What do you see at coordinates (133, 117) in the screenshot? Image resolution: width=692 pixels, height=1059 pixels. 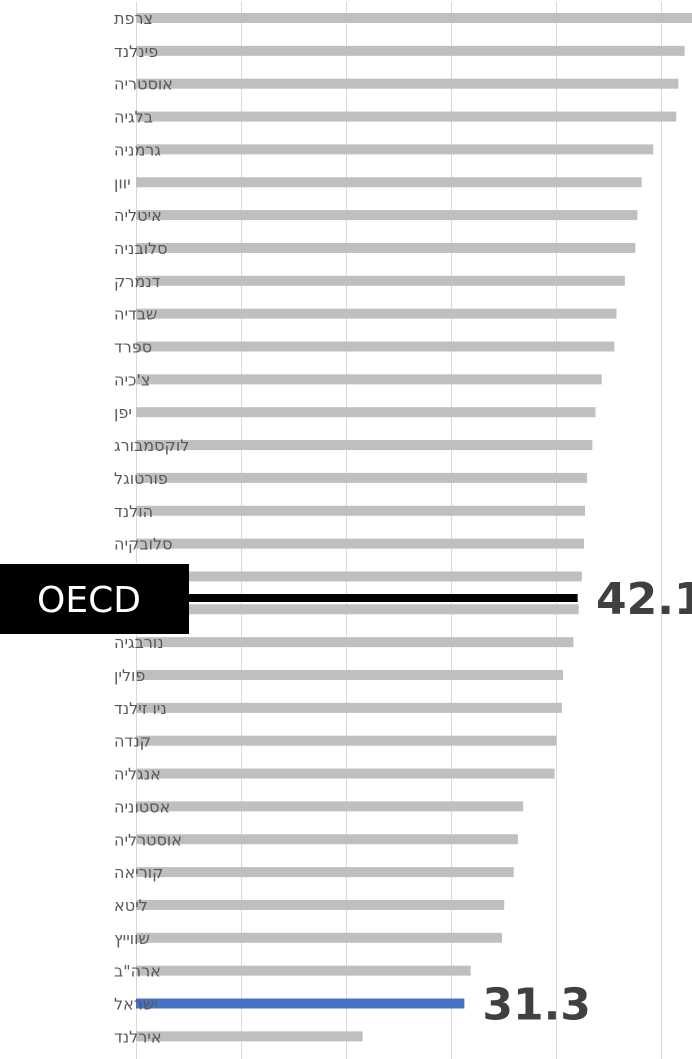 I see `category-label: בלגיה` at bounding box center [133, 117].